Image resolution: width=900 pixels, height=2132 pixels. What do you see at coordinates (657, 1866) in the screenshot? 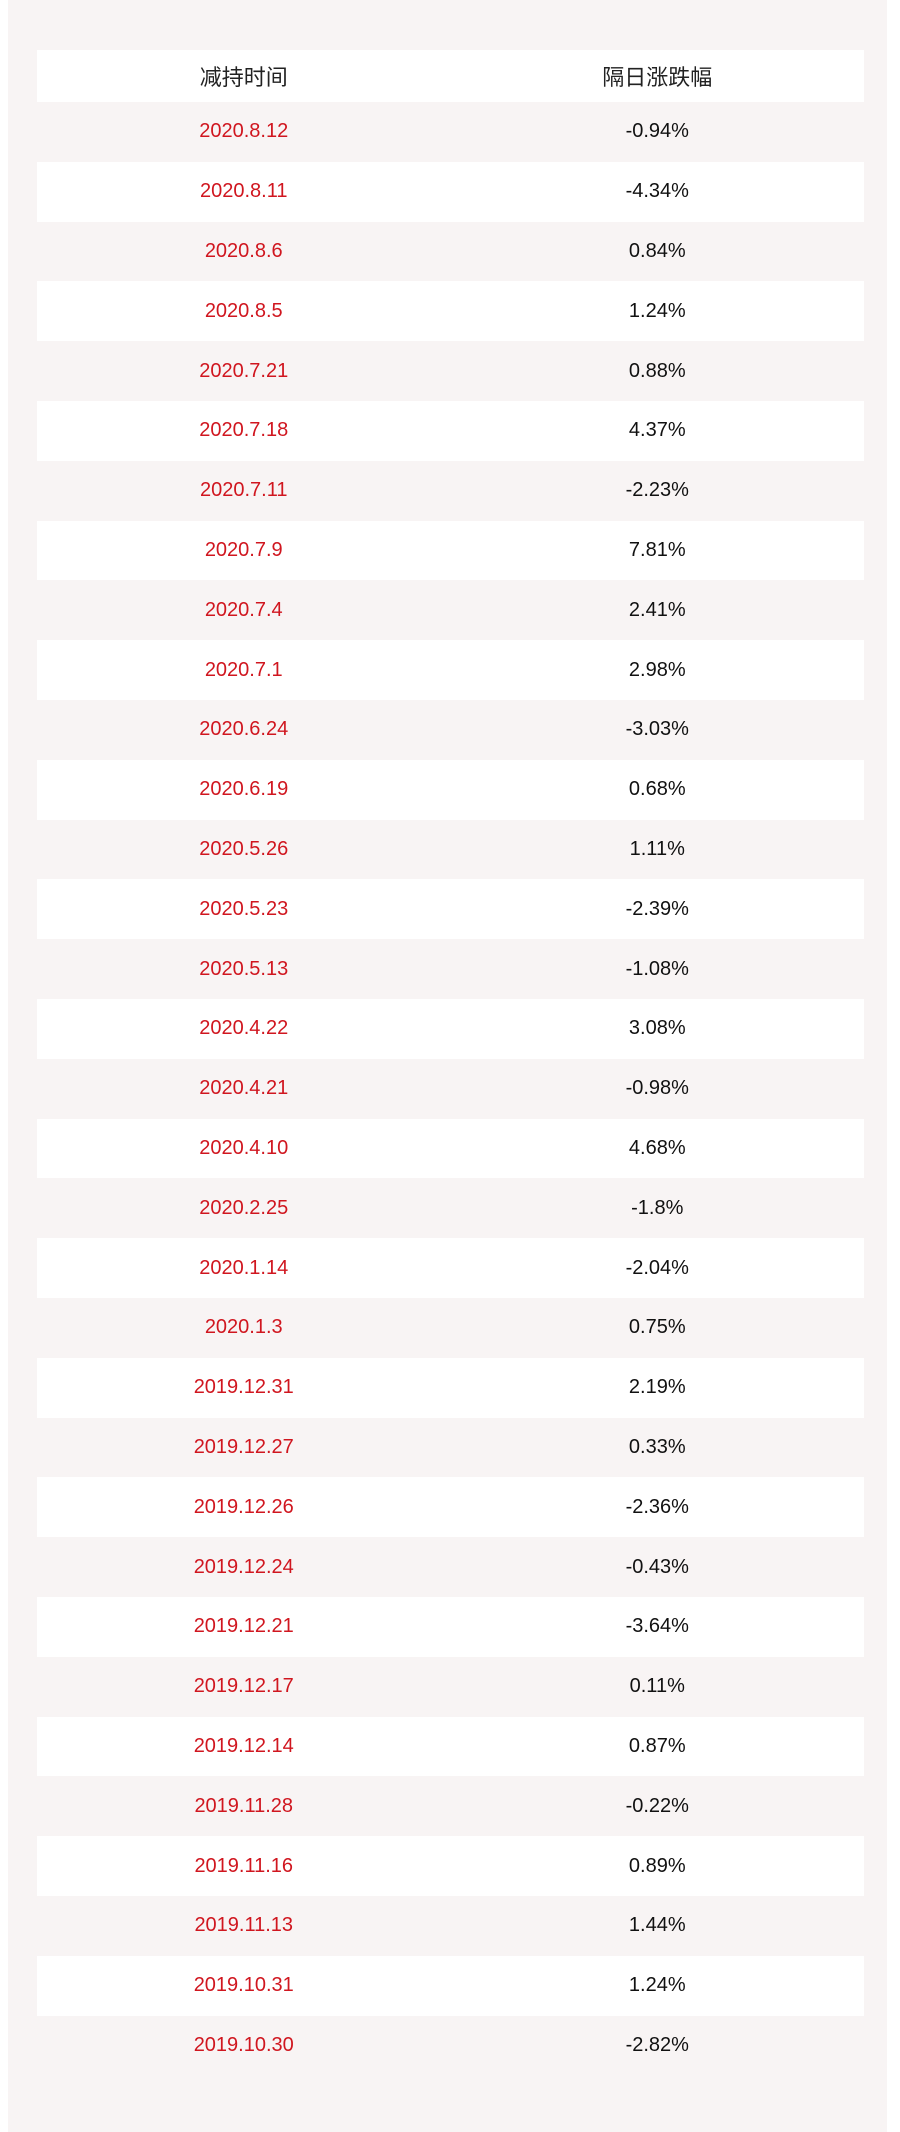
I see `change-cell: 0.89%` at bounding box center [657, 1866].